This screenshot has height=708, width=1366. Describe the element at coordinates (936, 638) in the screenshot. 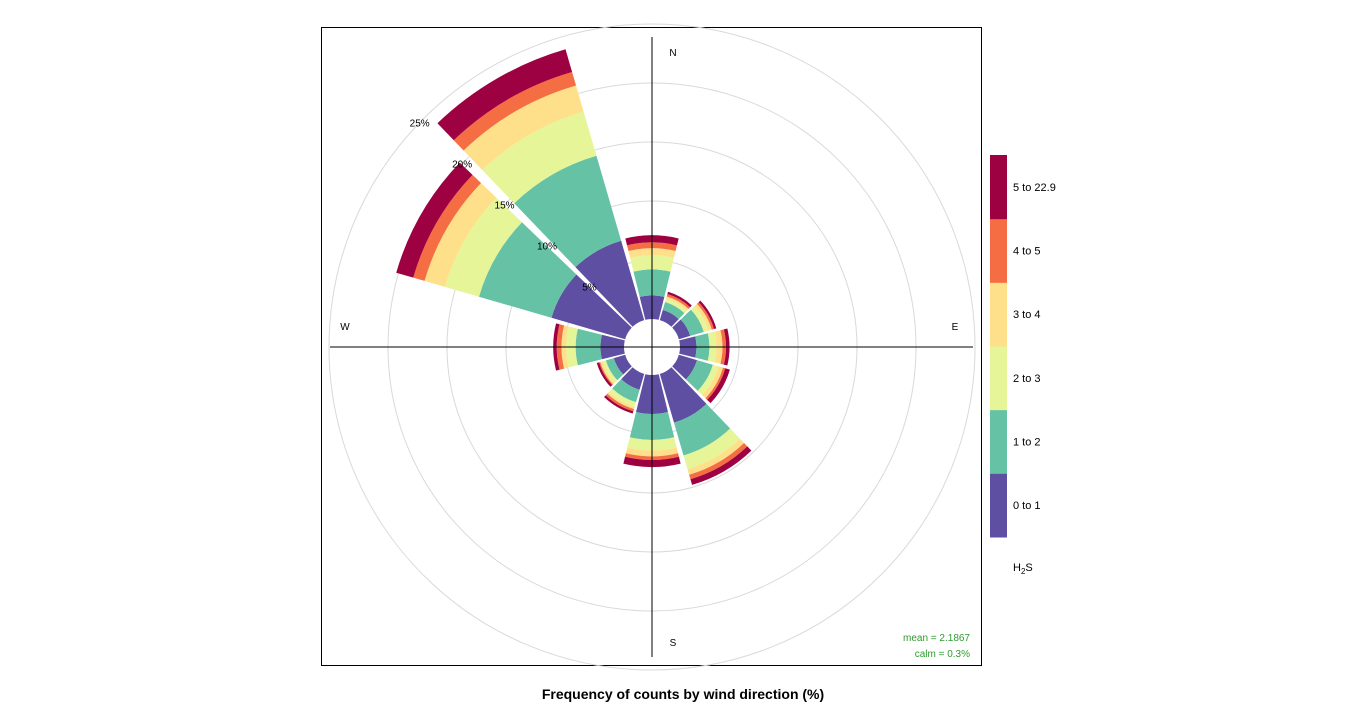

I see `stat-mean: mean = 2.1867` at that location.